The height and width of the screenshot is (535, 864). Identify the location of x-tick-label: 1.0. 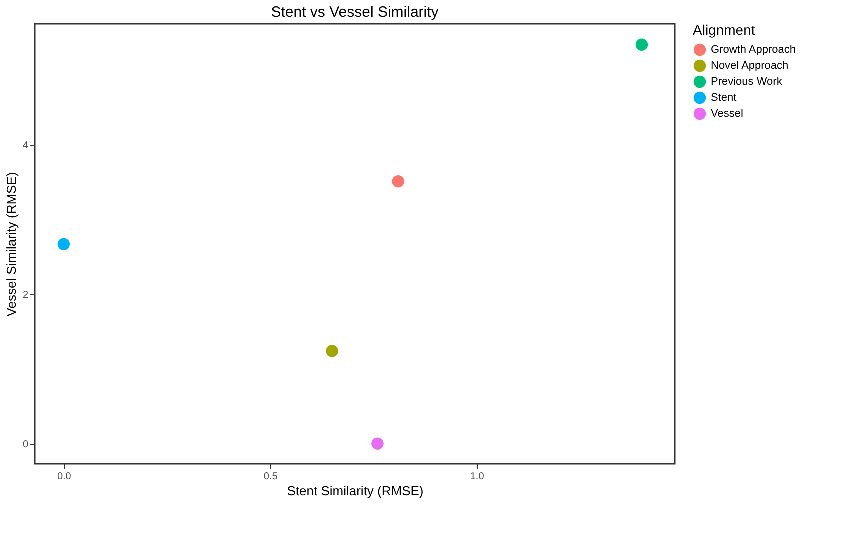
(477, 477).